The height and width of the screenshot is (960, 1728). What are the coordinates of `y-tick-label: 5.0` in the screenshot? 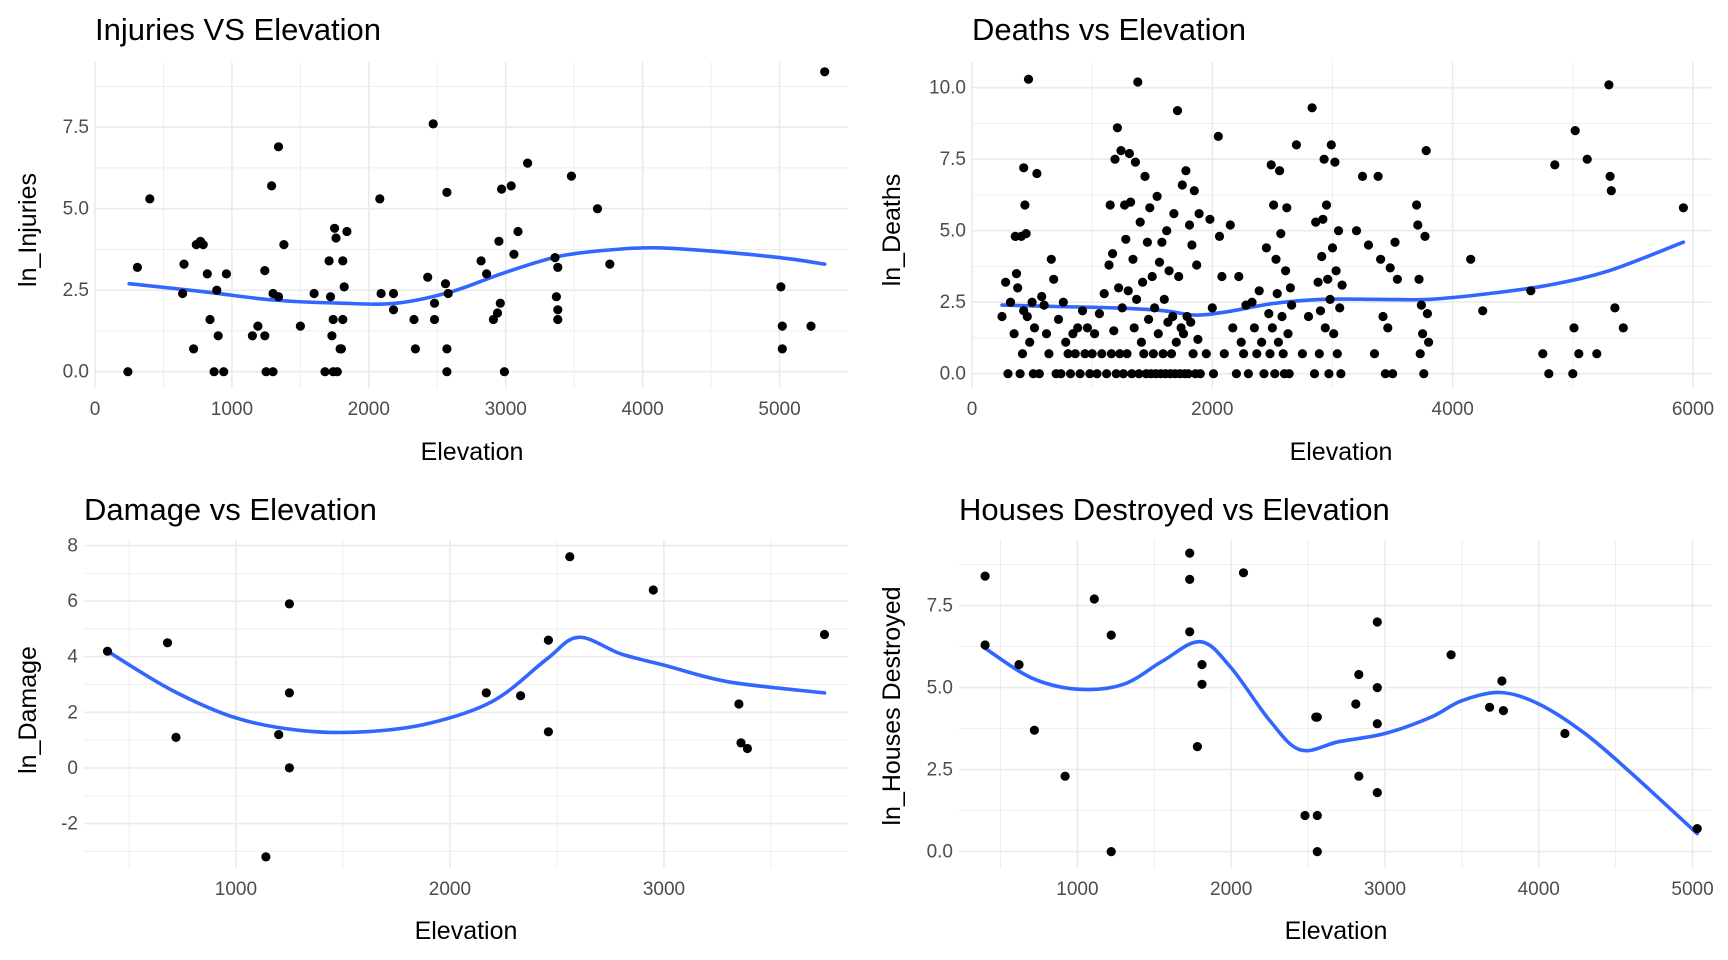 It's located at (76, 209).